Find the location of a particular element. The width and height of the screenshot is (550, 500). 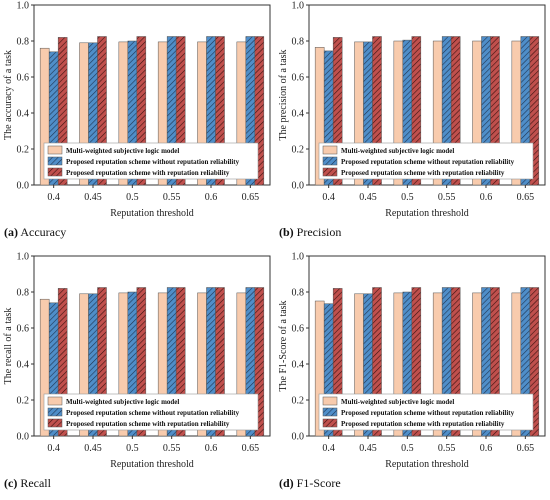

panel-caption: (d) F1-Score is located at coordinates (310, 483).